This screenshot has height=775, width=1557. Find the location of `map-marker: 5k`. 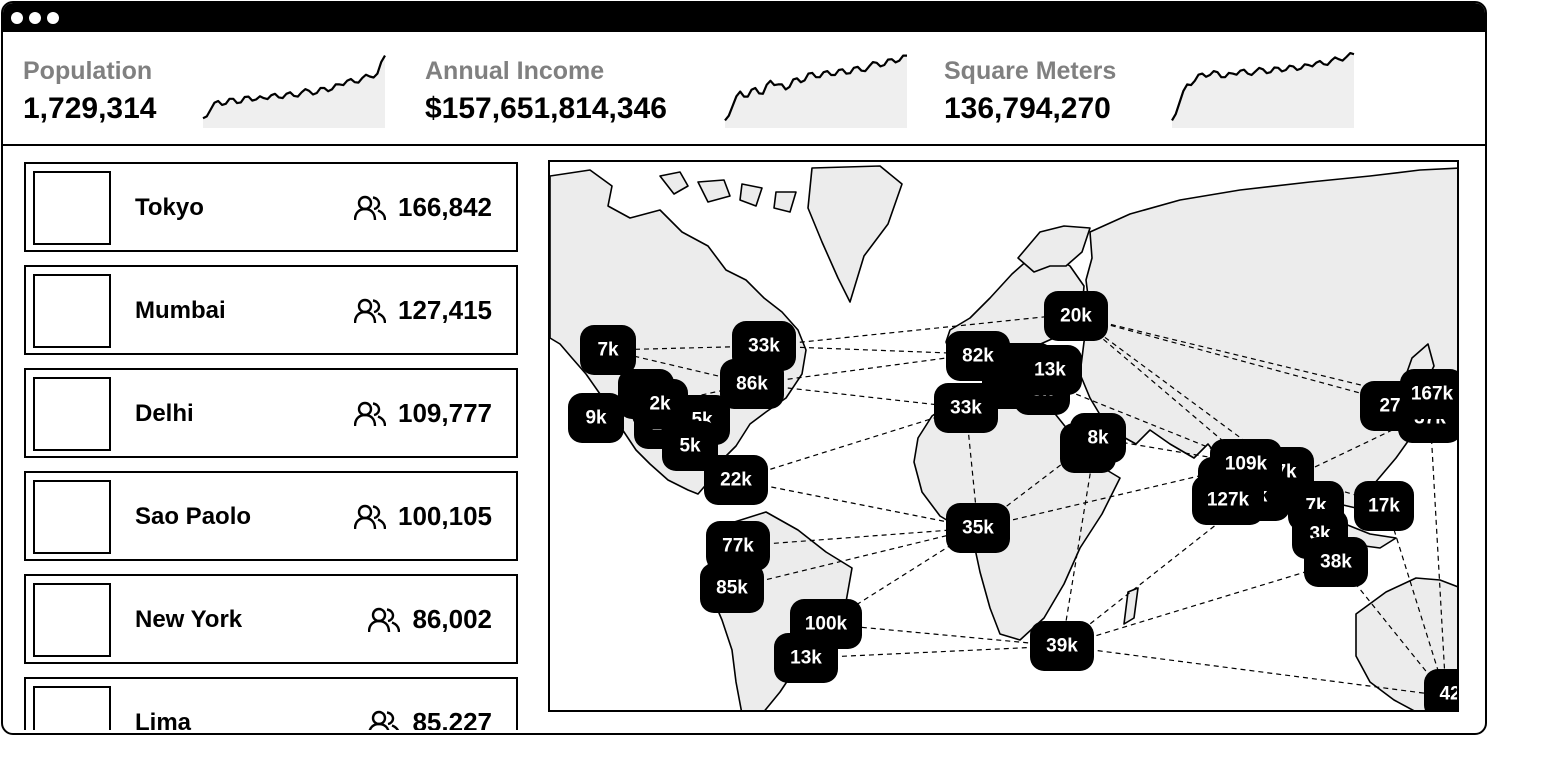

map-marker: 5k is located at coordinates (690, 446).